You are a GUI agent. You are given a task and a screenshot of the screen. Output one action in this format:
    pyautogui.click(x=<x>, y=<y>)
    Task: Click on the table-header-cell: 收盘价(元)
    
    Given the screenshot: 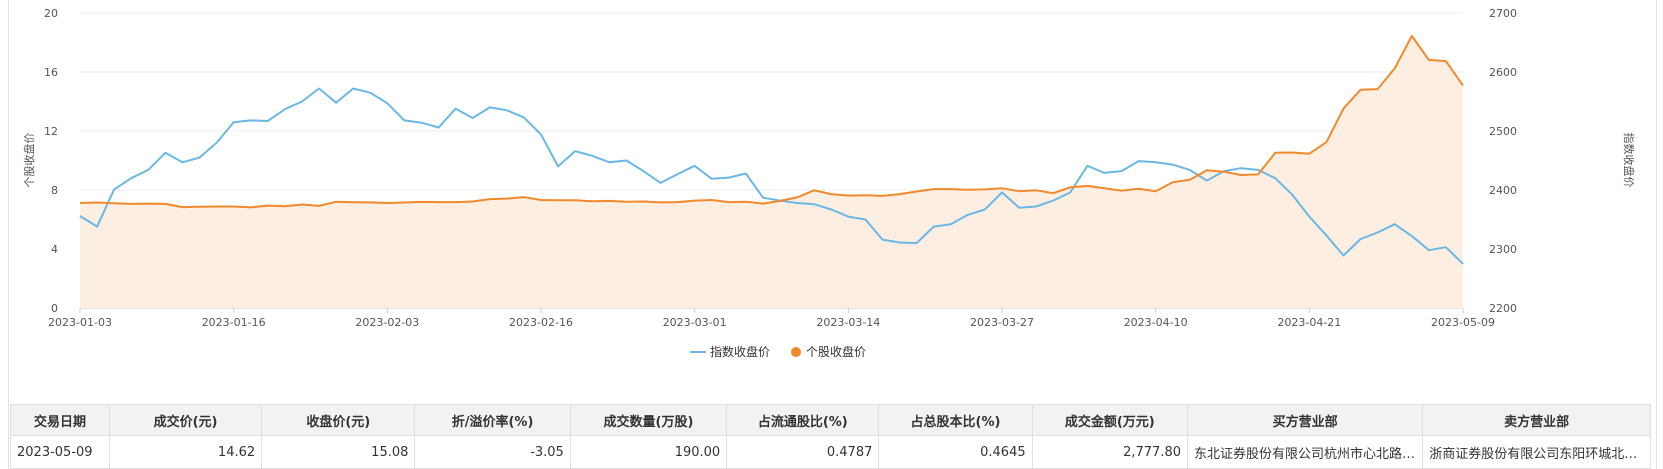 What is the action you would take?
    pyautogui.click(x=338, y=420)
    